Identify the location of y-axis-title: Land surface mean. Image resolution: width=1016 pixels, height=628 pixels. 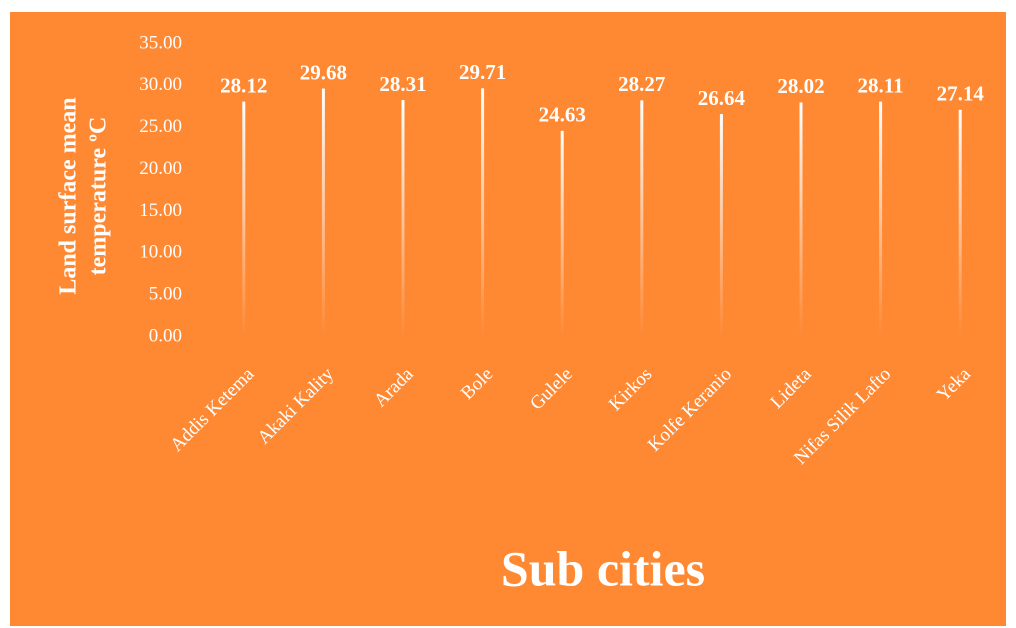
(69, 195).